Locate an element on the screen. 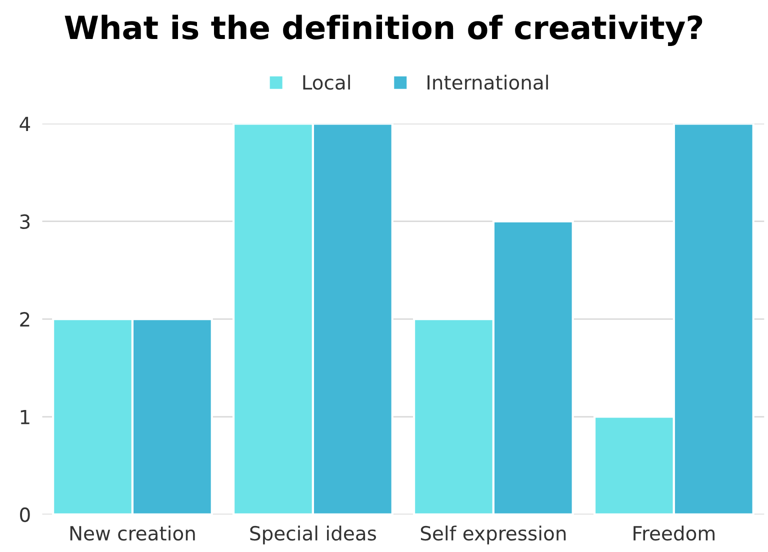  legend-label: International is located at coordinates (488, 82).